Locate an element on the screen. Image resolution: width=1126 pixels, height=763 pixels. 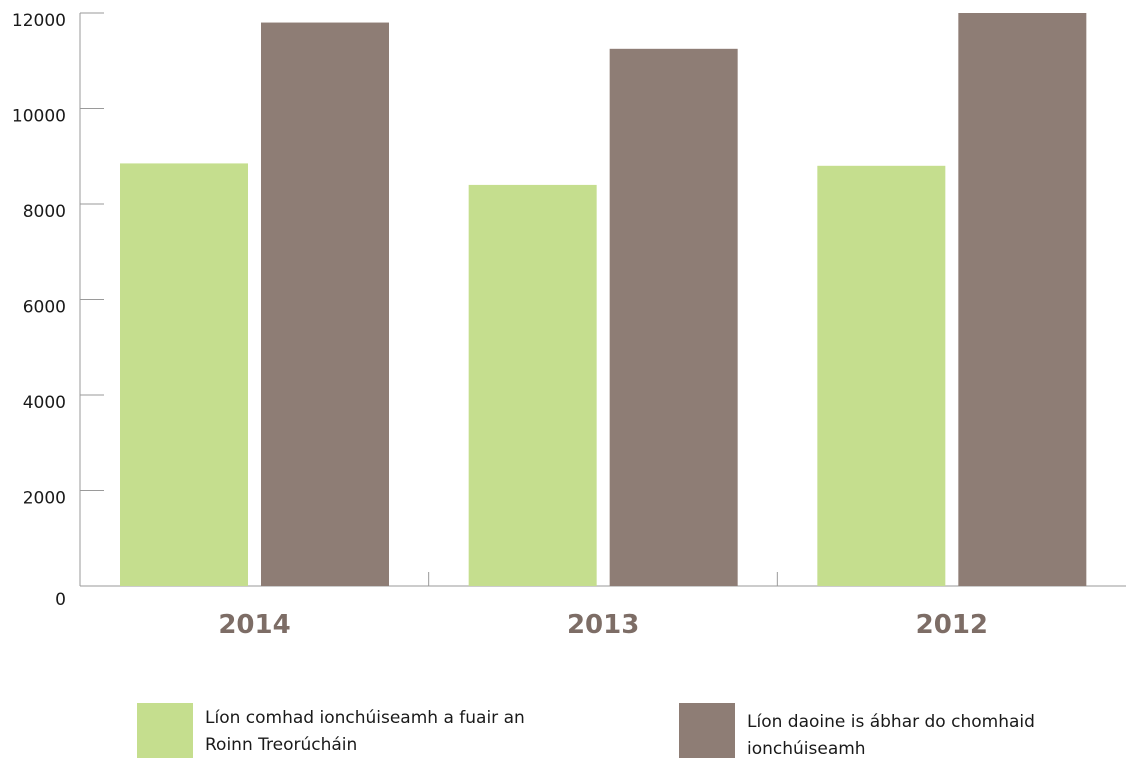
y-tick-label: 8000 is located at coordinates (44, 212).